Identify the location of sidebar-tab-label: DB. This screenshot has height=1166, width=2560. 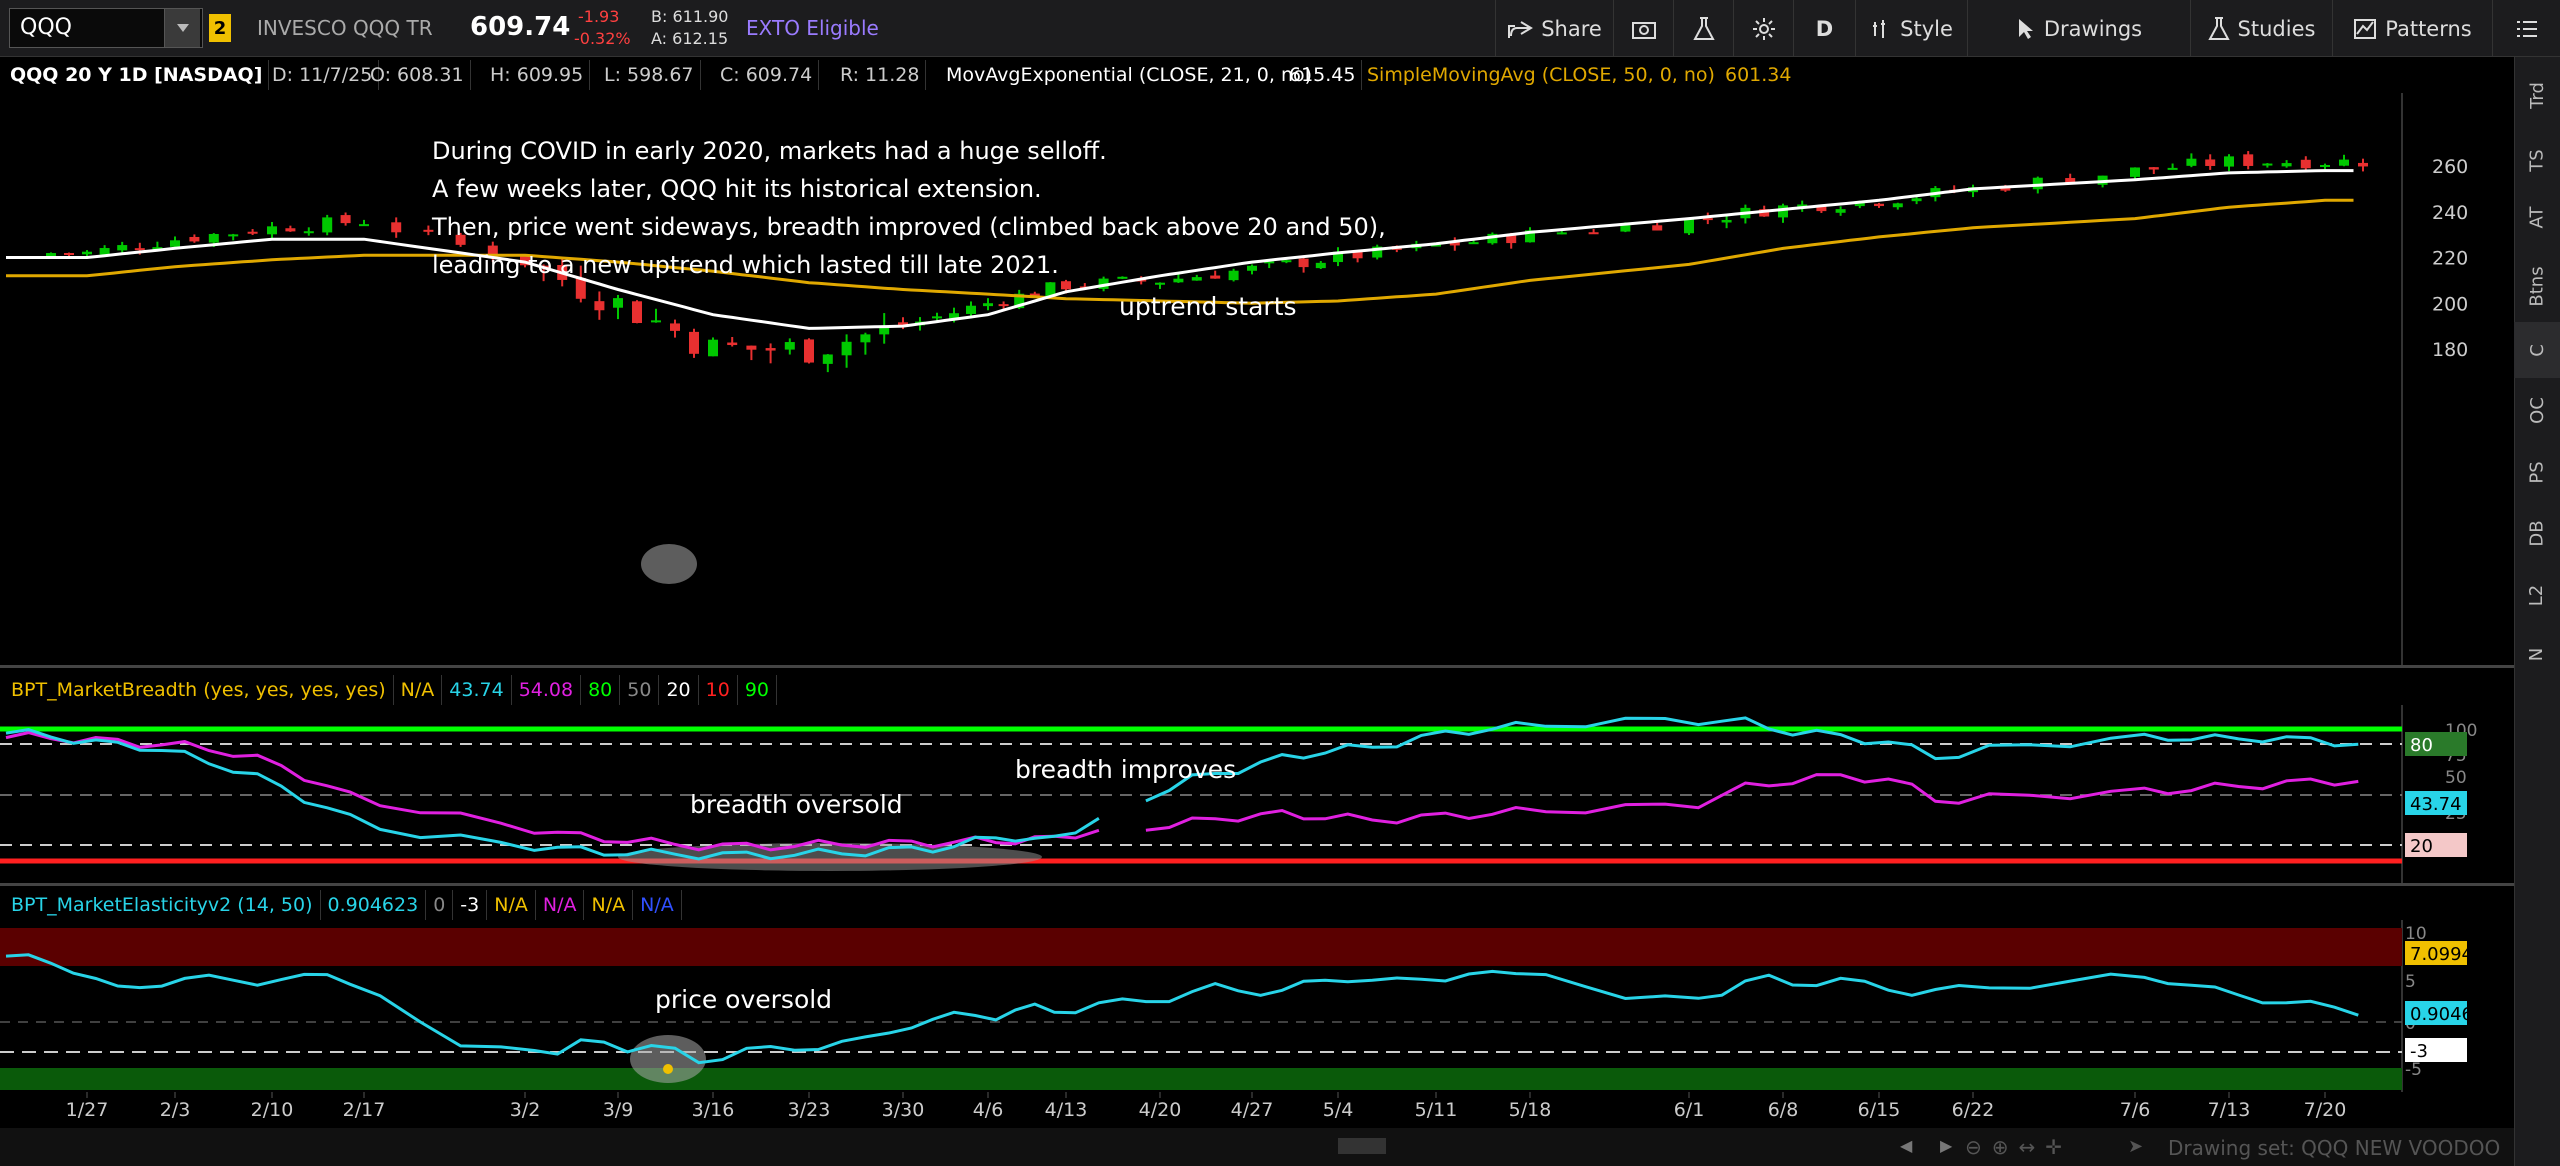
(2537, 533).